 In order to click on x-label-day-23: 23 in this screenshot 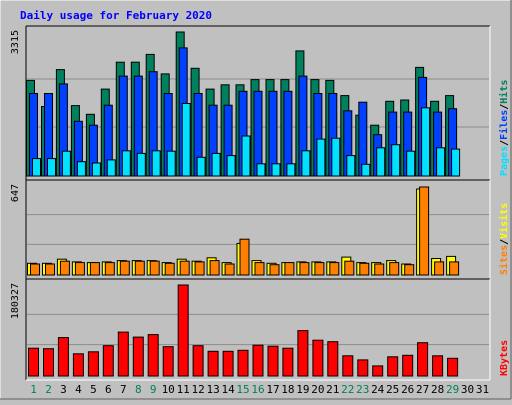, I will do `click(362, 389)`.